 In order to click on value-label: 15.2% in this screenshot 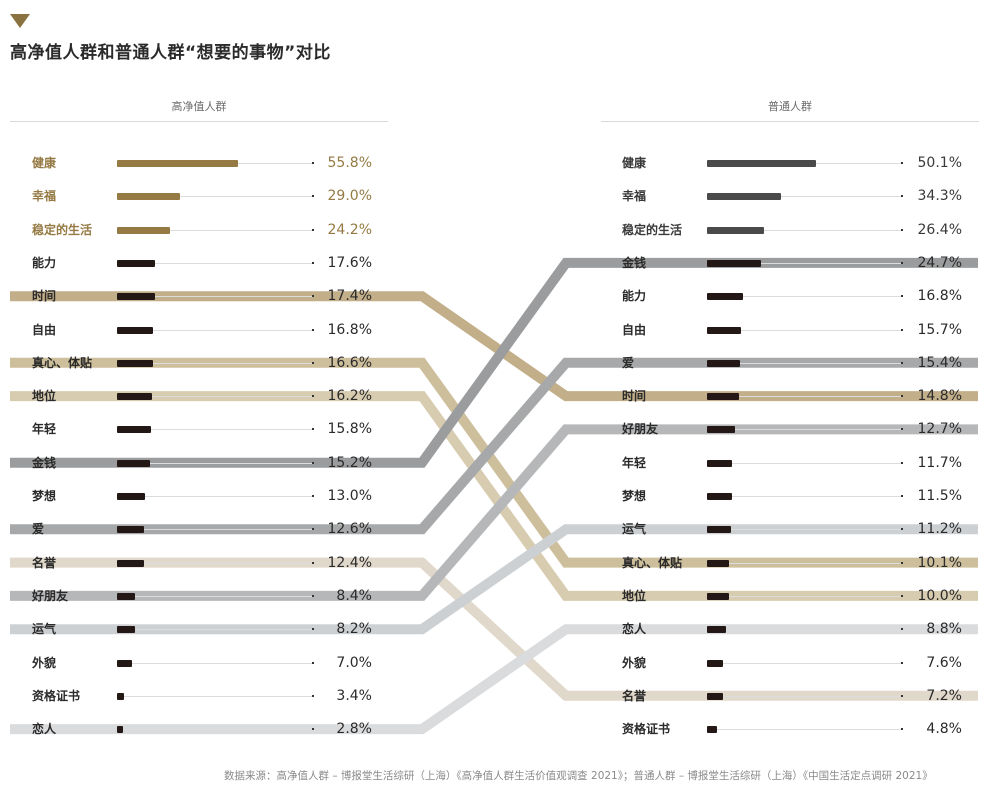, I will do `click(349, 462)`.